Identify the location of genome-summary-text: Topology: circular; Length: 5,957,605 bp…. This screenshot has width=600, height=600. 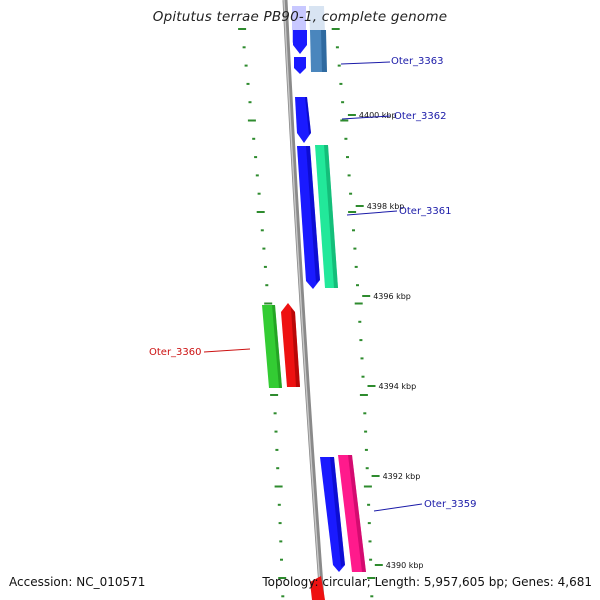
(427, 582).